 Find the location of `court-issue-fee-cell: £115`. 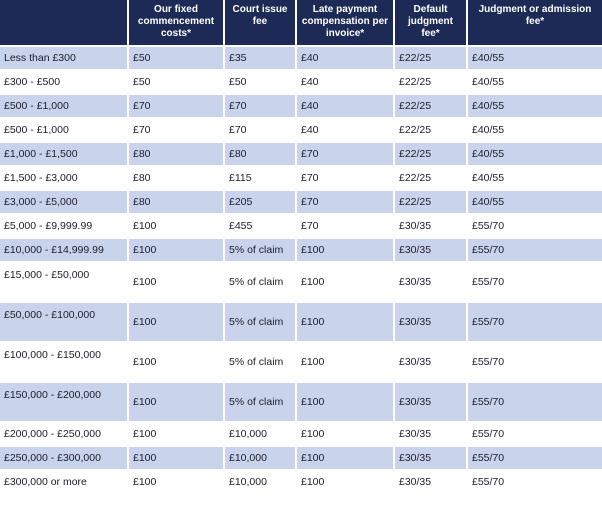

court-issue-fee-cell: £115 is located at coordinates (260, 177).